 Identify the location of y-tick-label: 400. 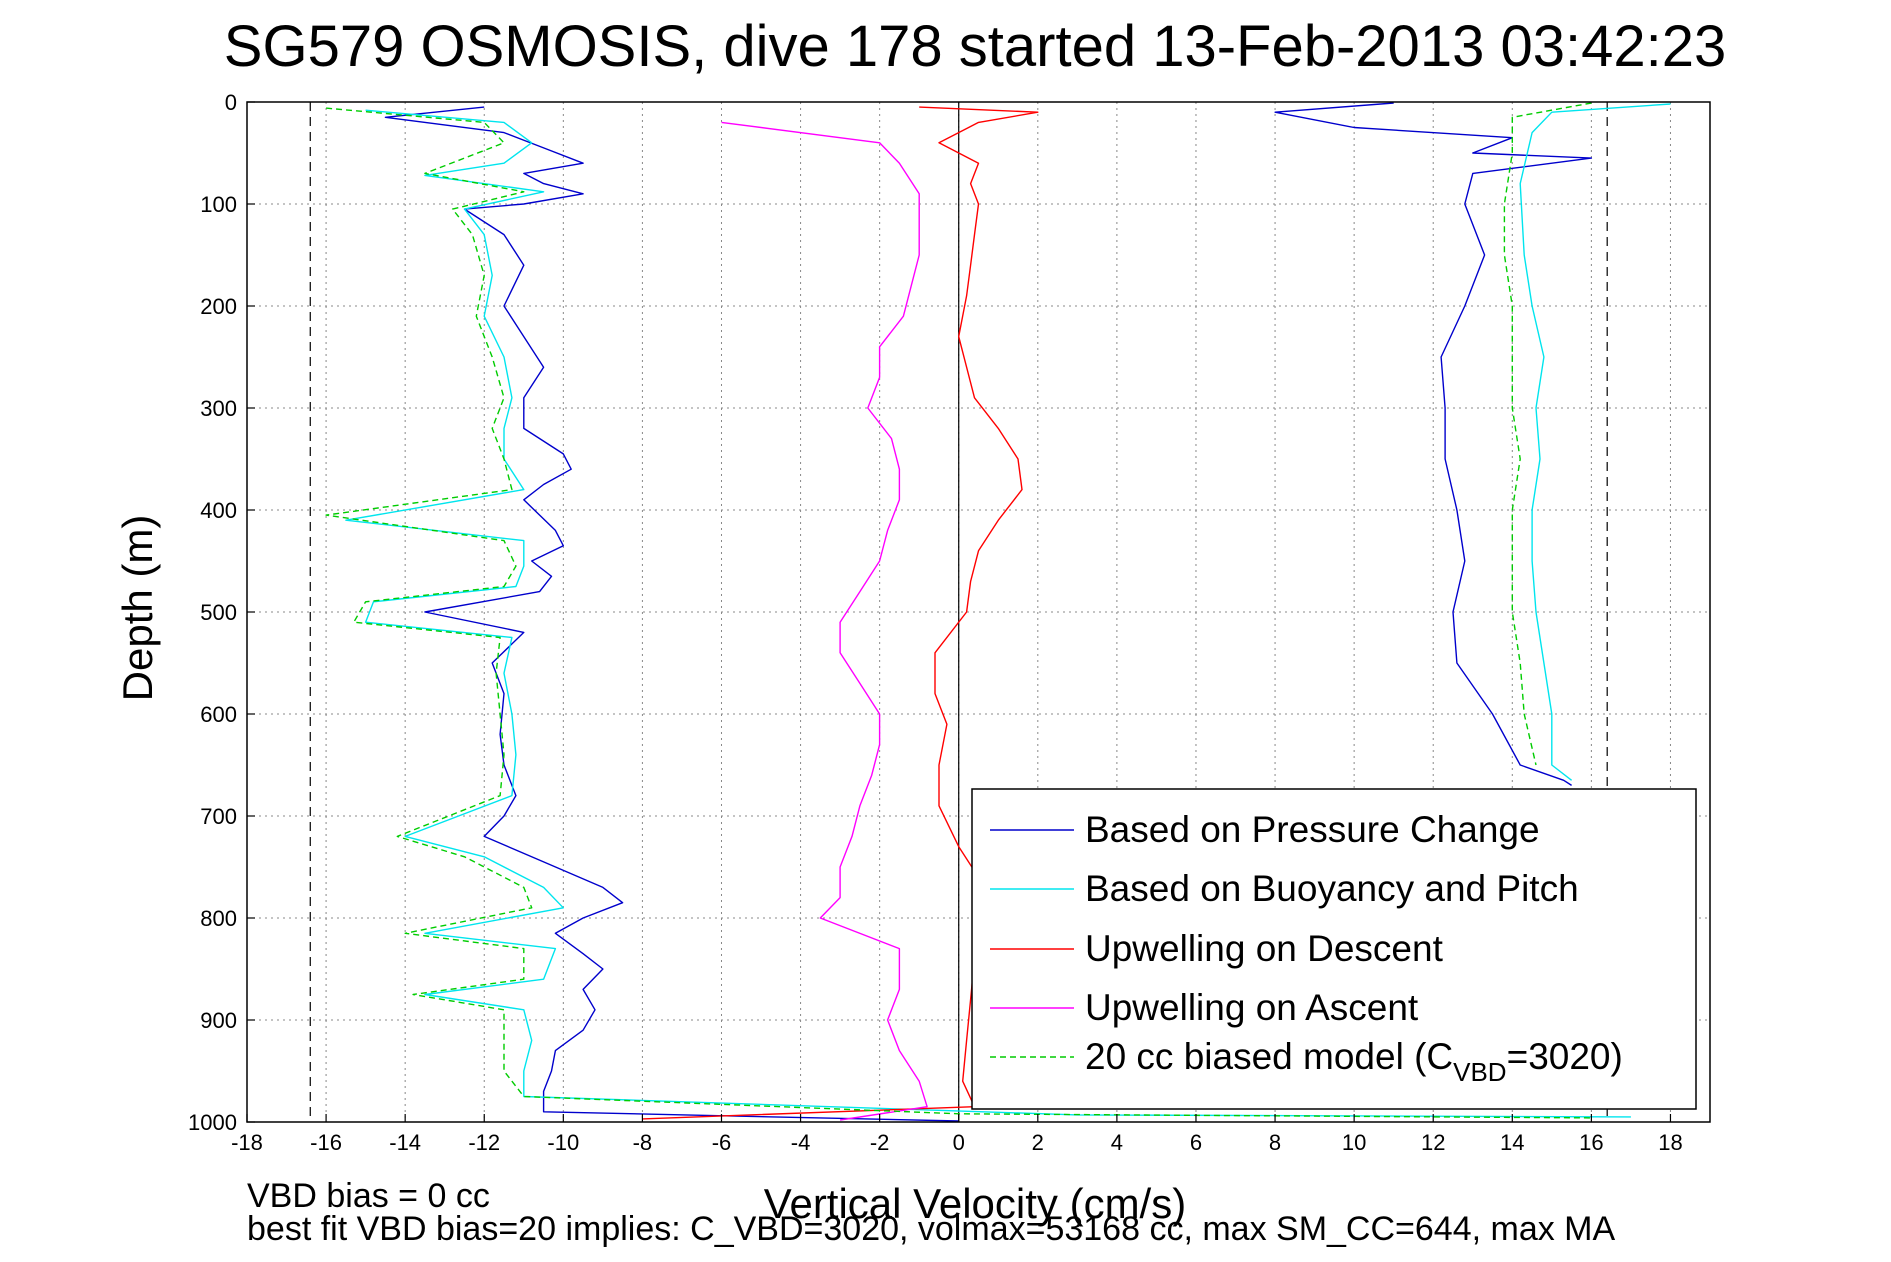
(218, 510).